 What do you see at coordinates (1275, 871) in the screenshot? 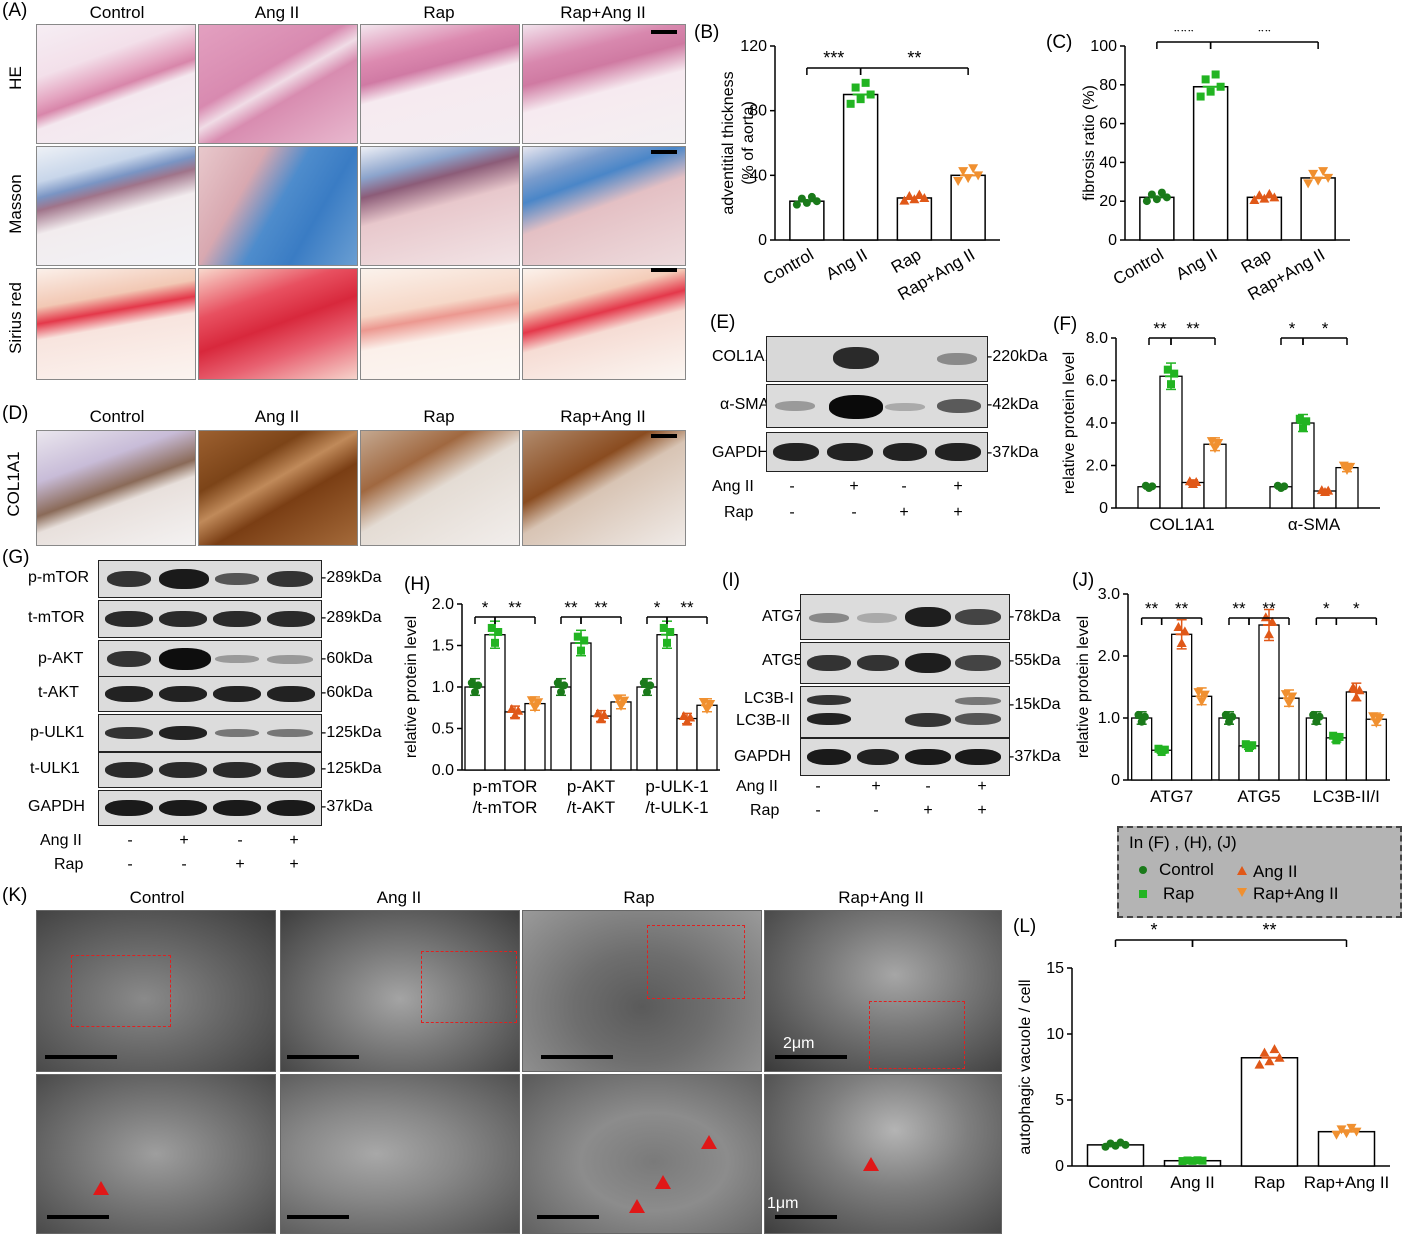
I see `legend-label-ang2: Ang II` at bounding box center [1275, 871].